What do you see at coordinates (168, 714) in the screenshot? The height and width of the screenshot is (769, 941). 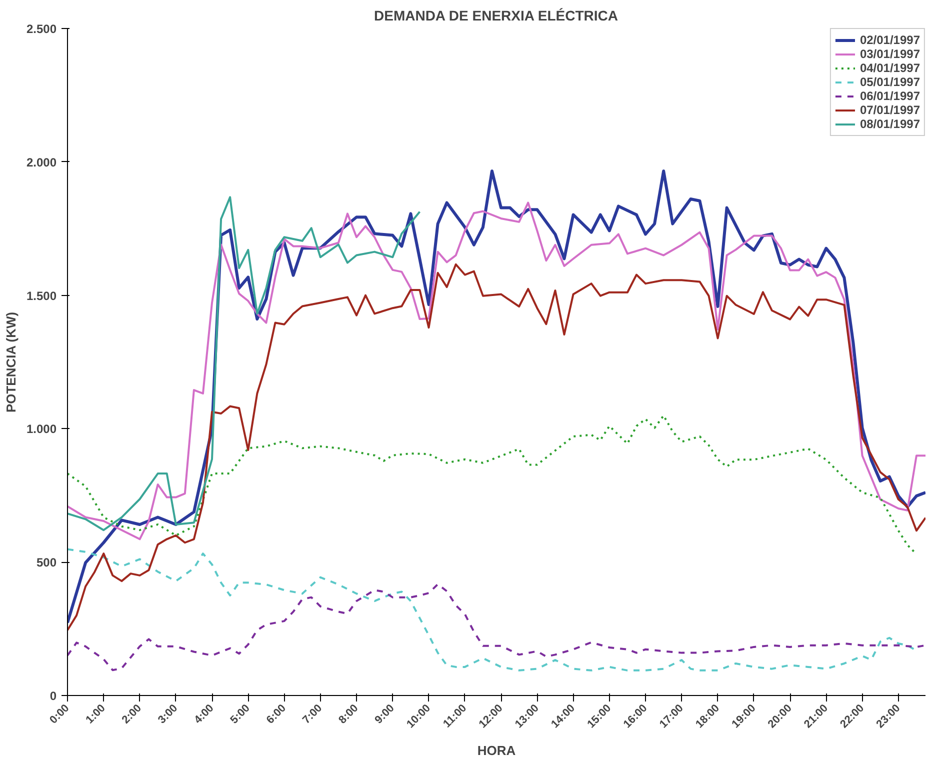 I see `x-tick-label: 3:00` at bounding box center [168, 714].